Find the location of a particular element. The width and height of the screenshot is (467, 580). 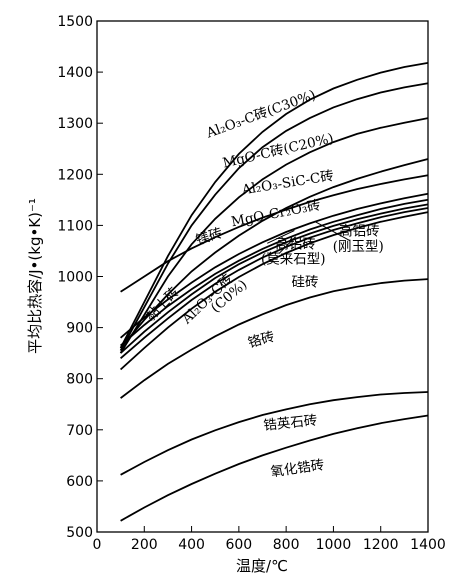

x-tick-label: 1400 is located at coordinates (428, 545).